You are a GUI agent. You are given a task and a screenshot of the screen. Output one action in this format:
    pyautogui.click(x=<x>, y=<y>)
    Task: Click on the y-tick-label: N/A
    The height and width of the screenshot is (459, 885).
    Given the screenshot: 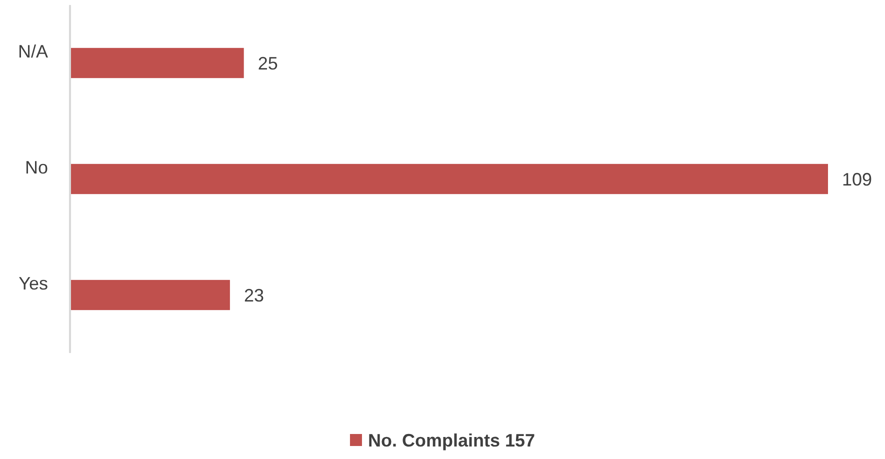 What is the action you would take?
    pyautogui.click(x=33, y=52)
    